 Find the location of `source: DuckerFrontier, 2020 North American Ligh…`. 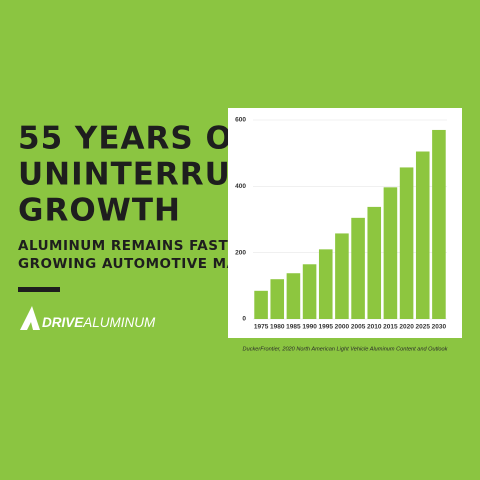

source: DuckerFrontier, 2020 North American Ligh… is located at coordinates (346, 349).